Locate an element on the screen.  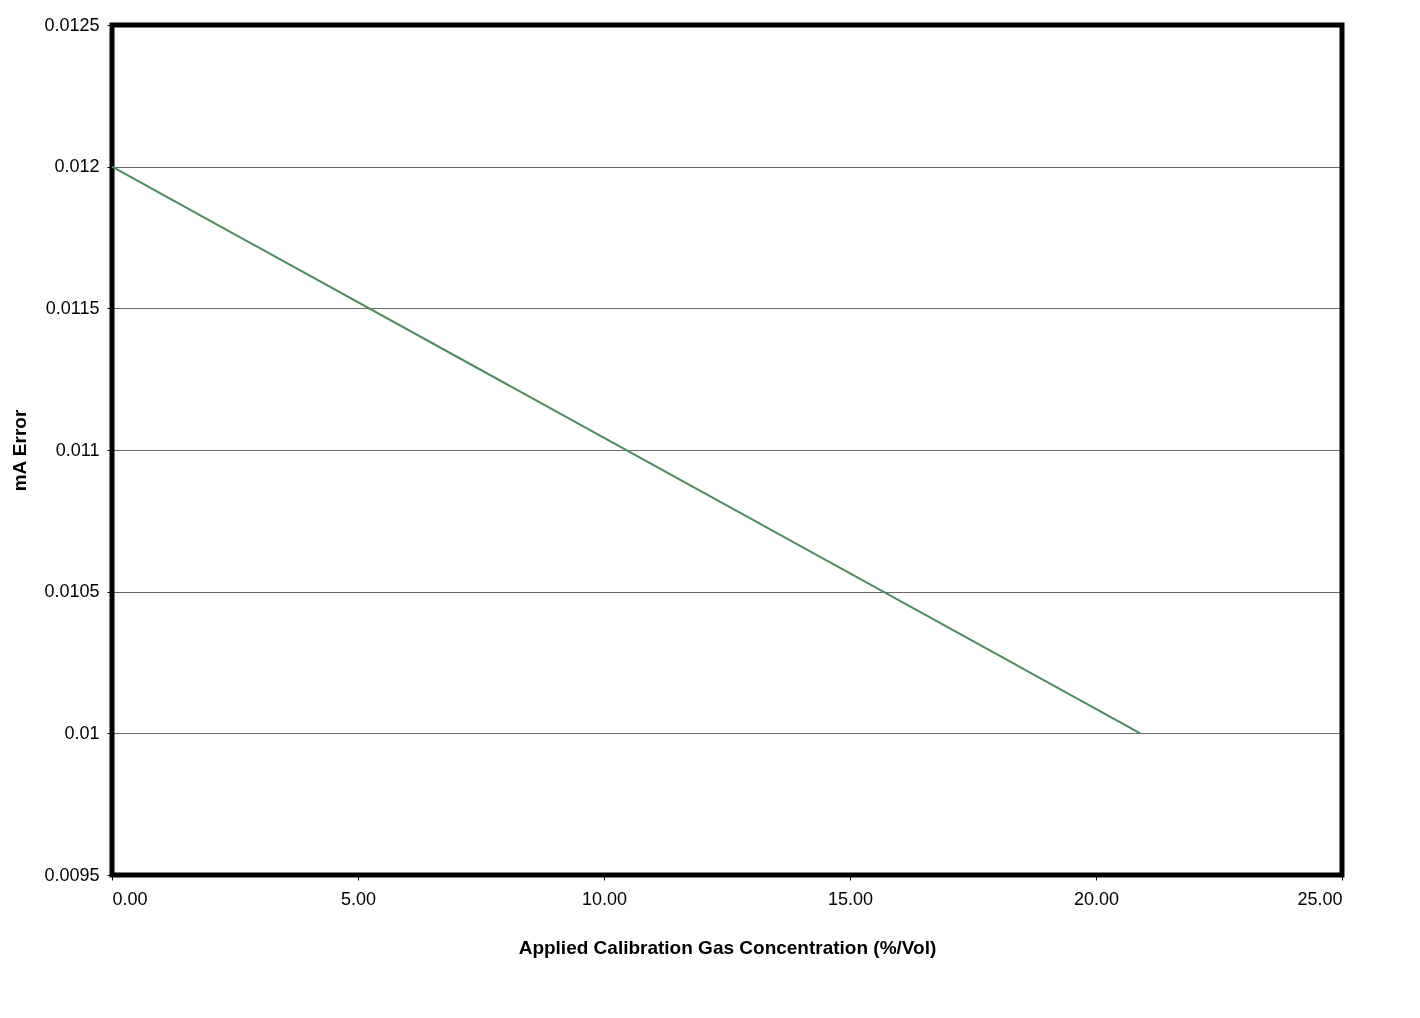
y-tick-label: 0.011 is located at coordinates (77, 449).